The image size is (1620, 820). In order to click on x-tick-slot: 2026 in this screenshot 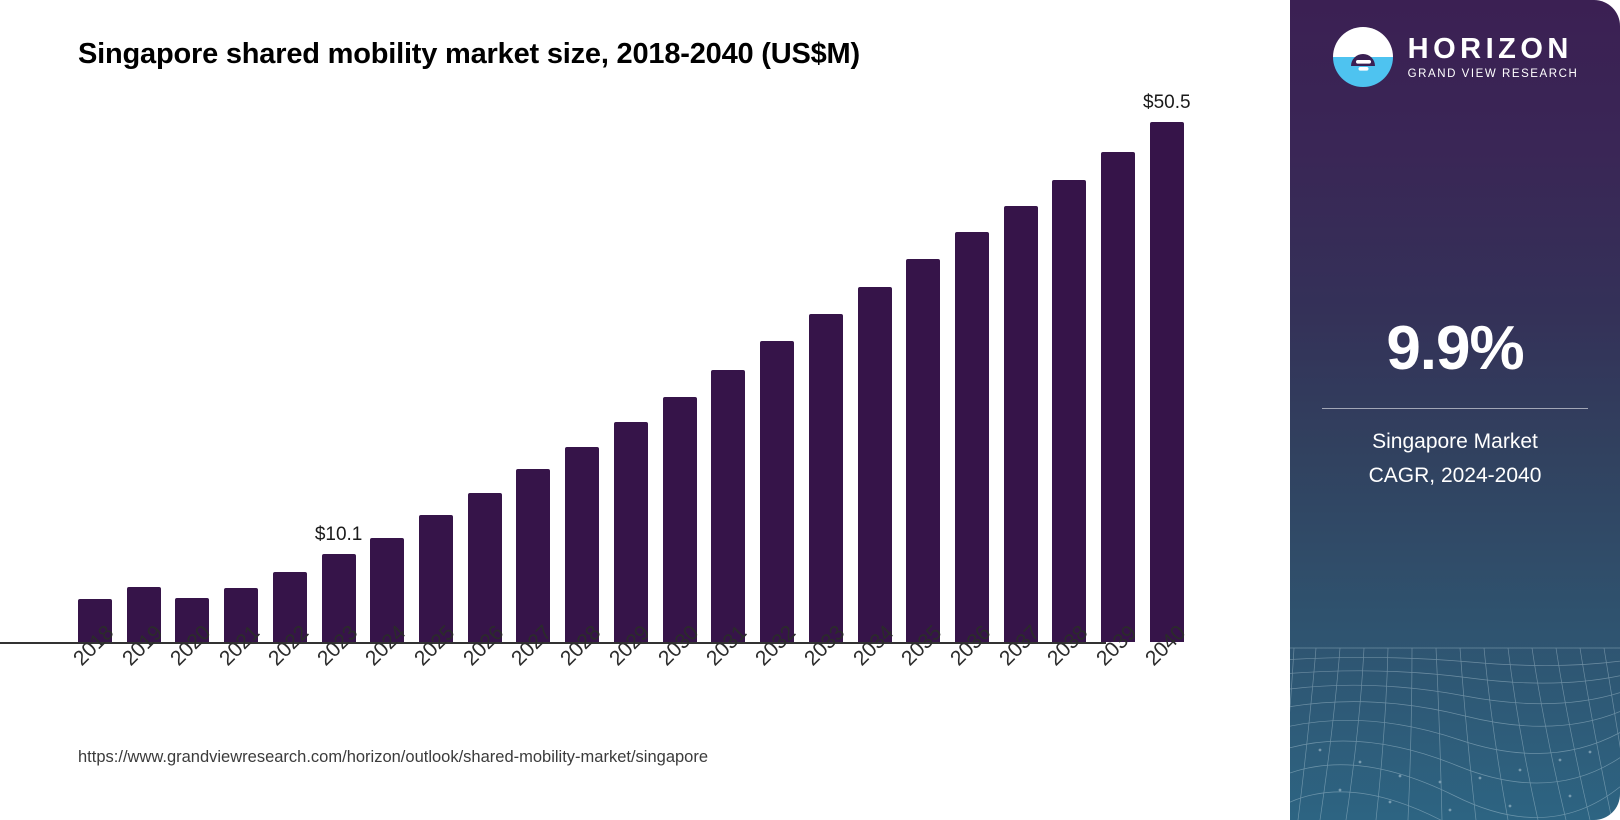, I will do `click(483, 673)`.